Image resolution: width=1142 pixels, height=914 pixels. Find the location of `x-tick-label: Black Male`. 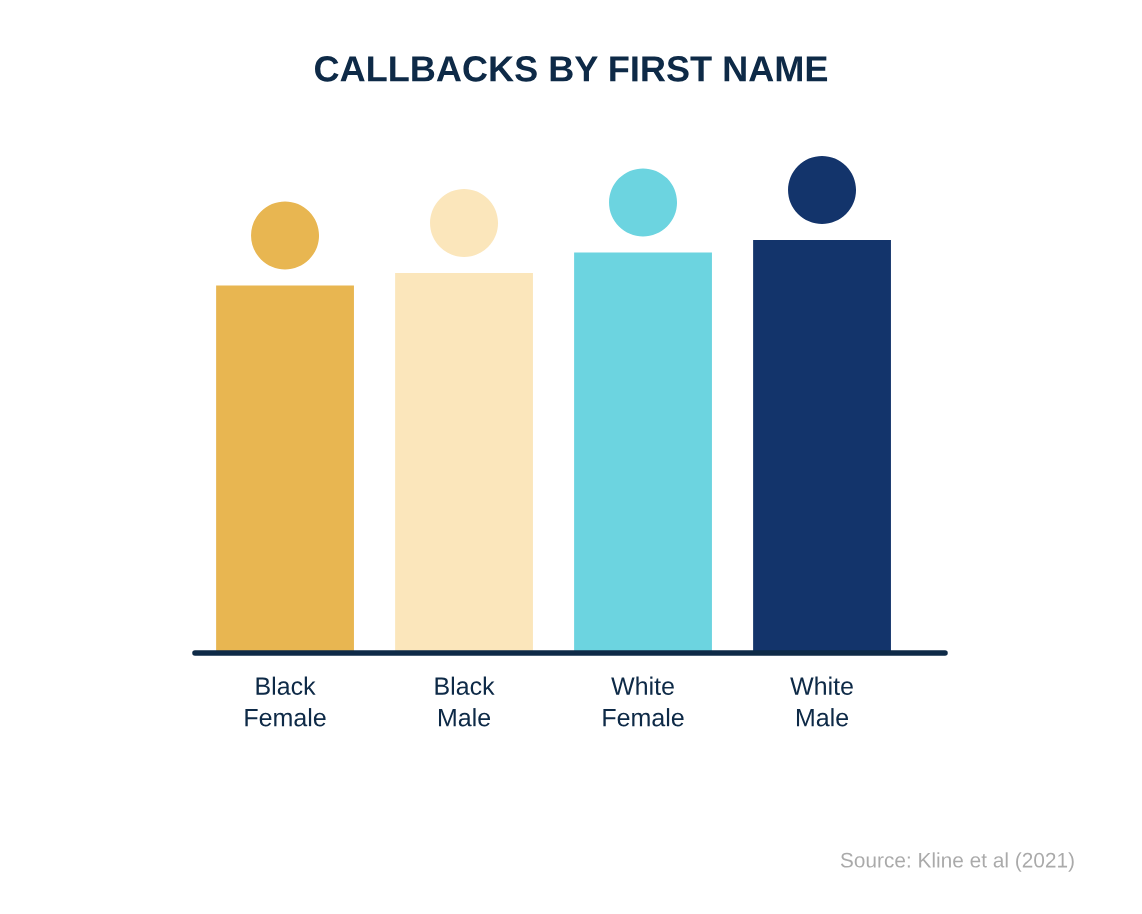

x-tick-label: Black Male is located at coordinates (465, 701).